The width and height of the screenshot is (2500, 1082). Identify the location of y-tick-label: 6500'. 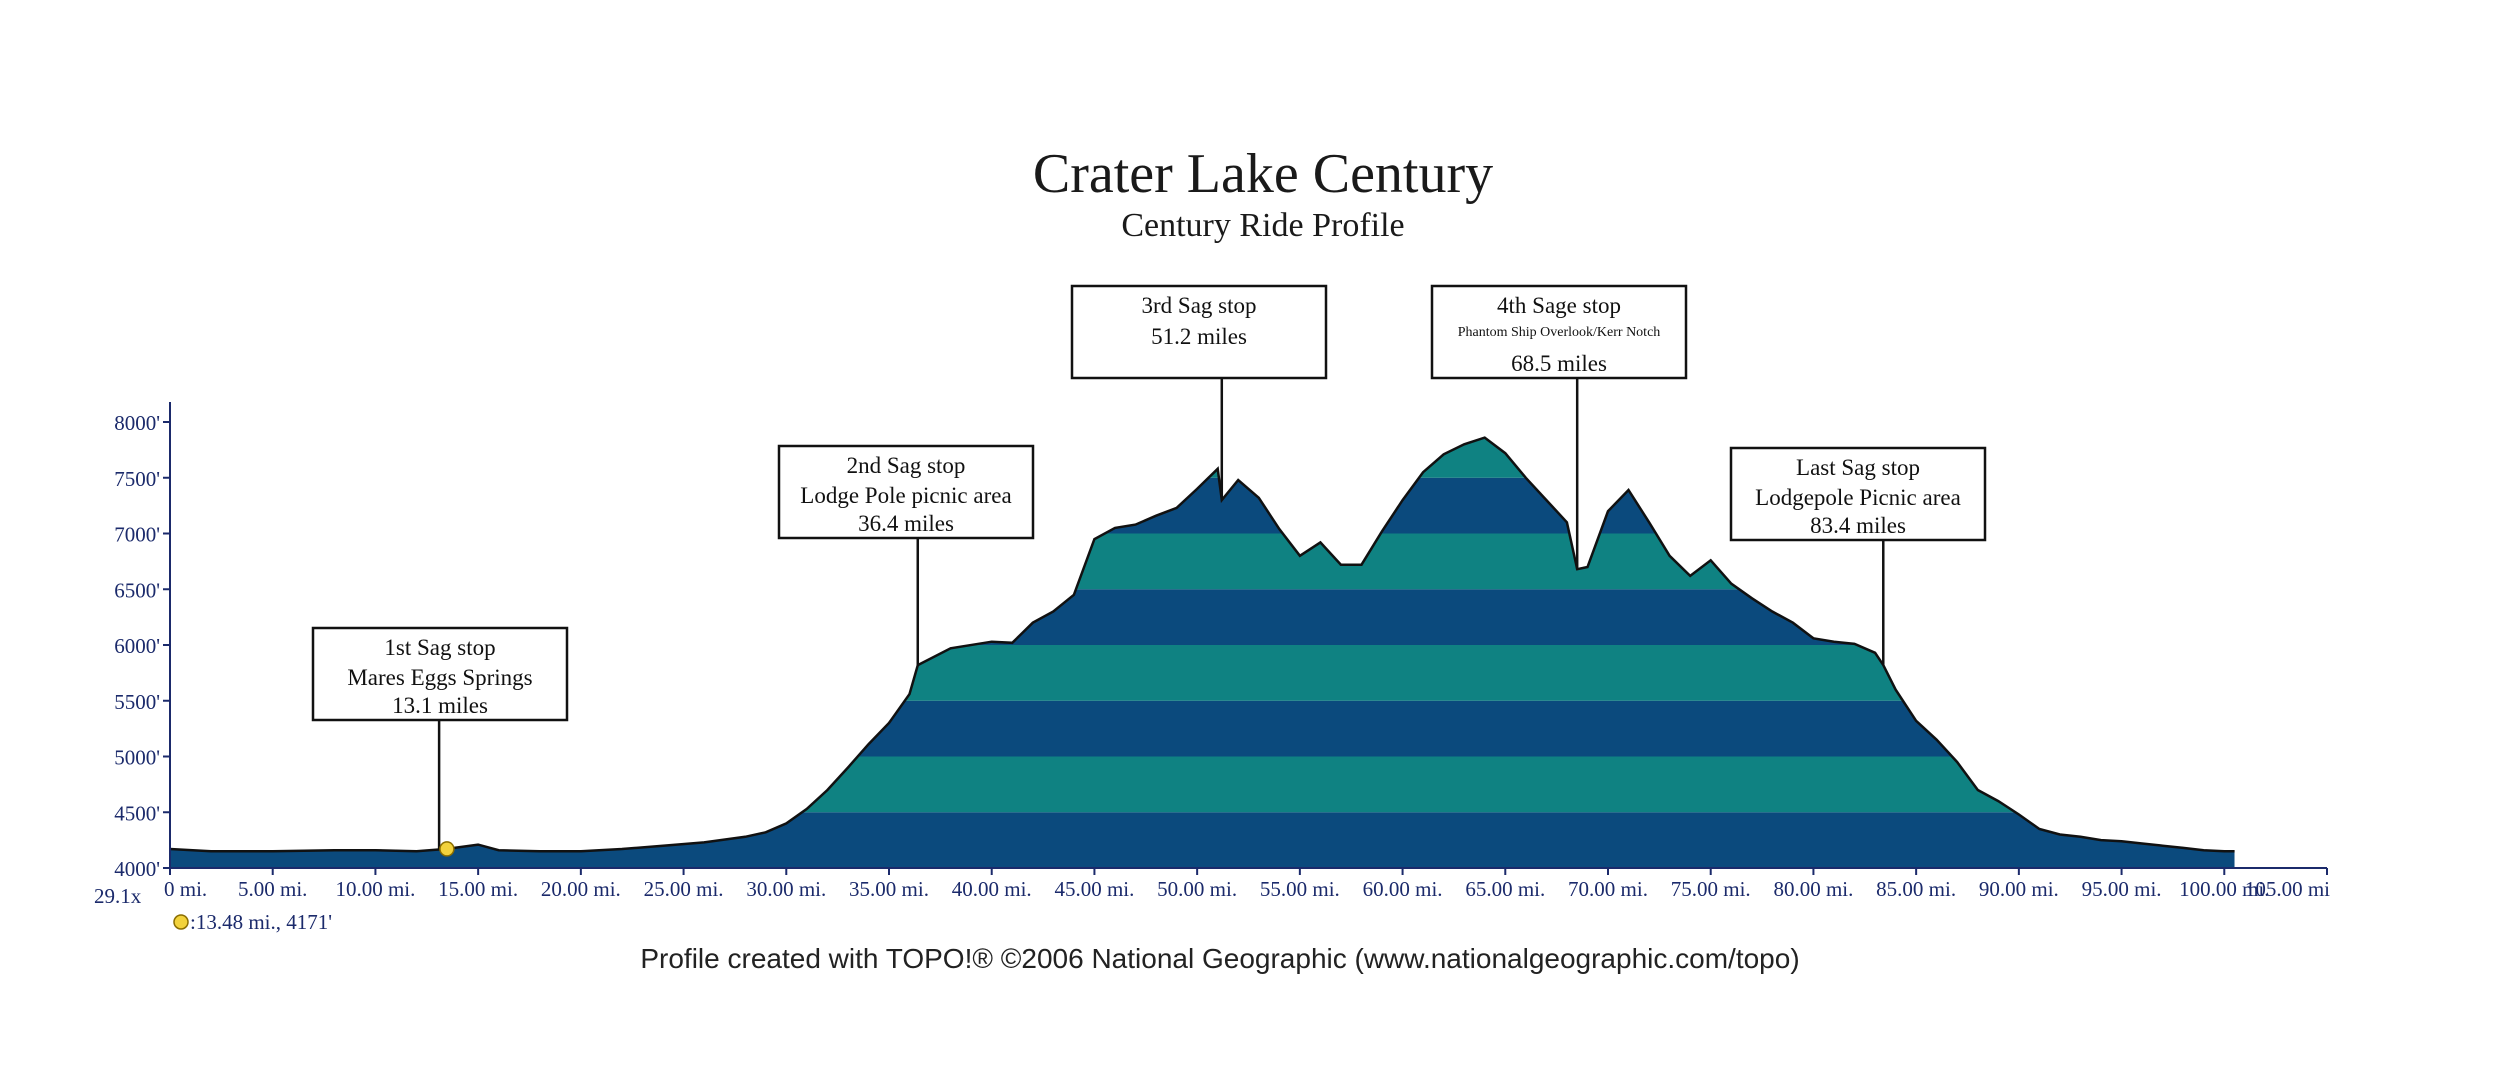
(137, 590).